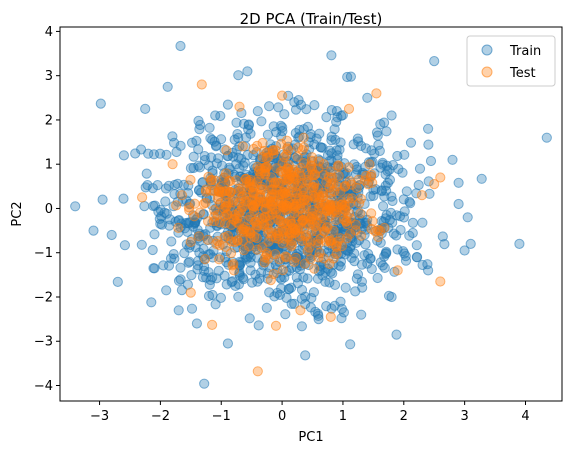 The height and width of the screenshot is (455, 565). What do you see at coordinates (465, 416) in the screenshot?
I see `x-tick-label: 3` at bounding box center [465, 416].